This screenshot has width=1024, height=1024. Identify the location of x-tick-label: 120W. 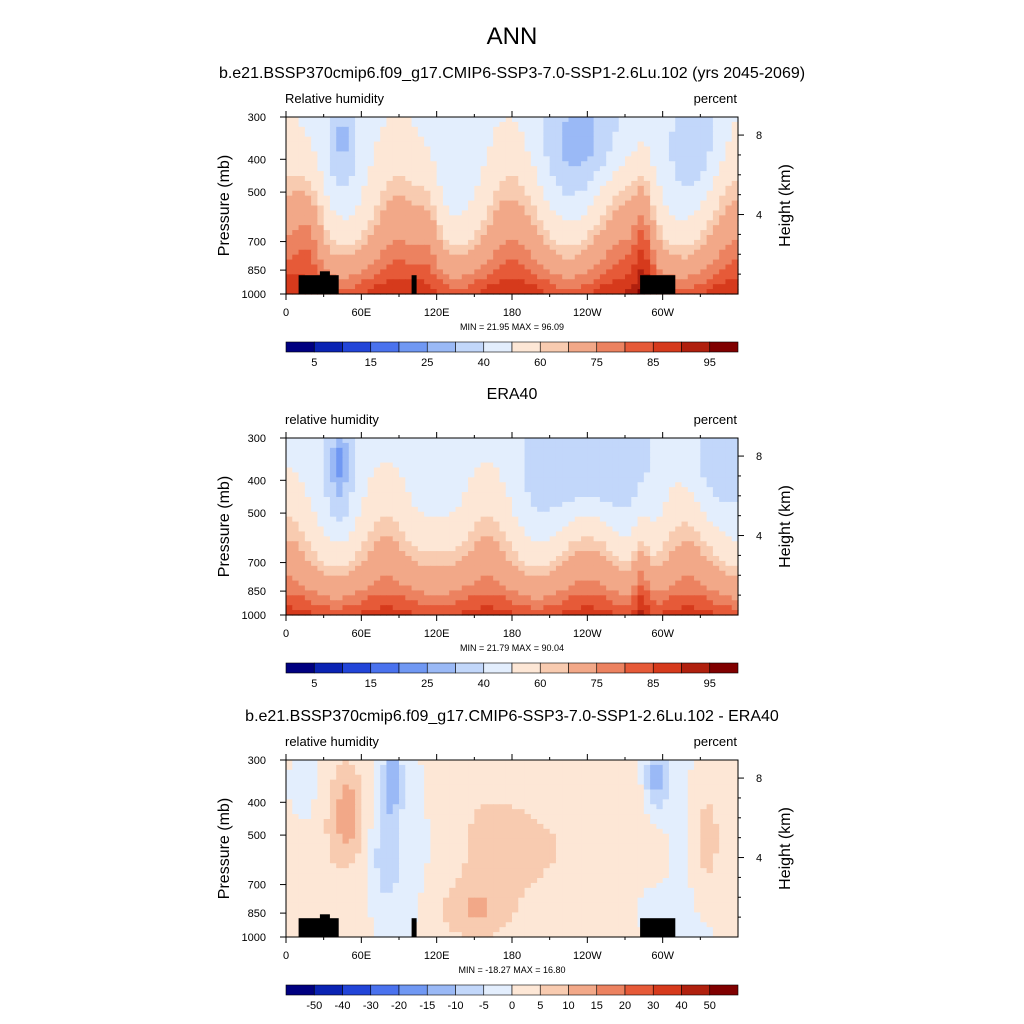
(587, 313).